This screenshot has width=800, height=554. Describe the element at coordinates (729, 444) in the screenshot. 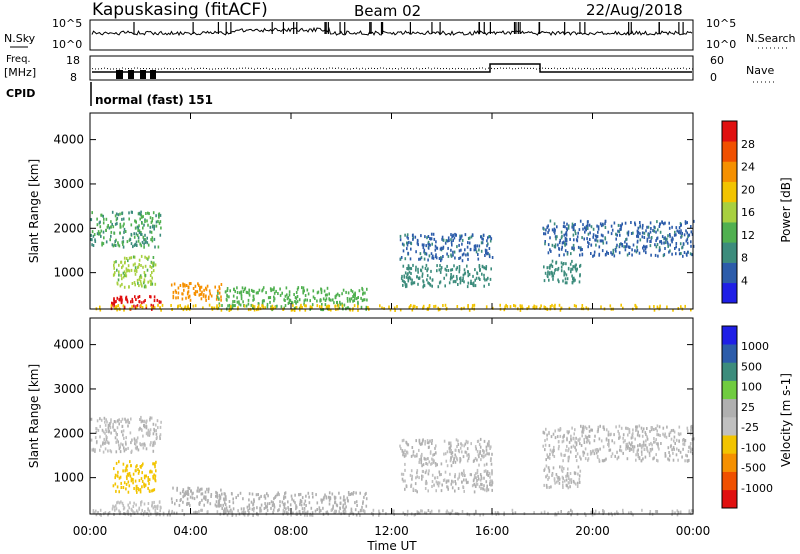

I see `velocity-colorbar-swatch` at that location.